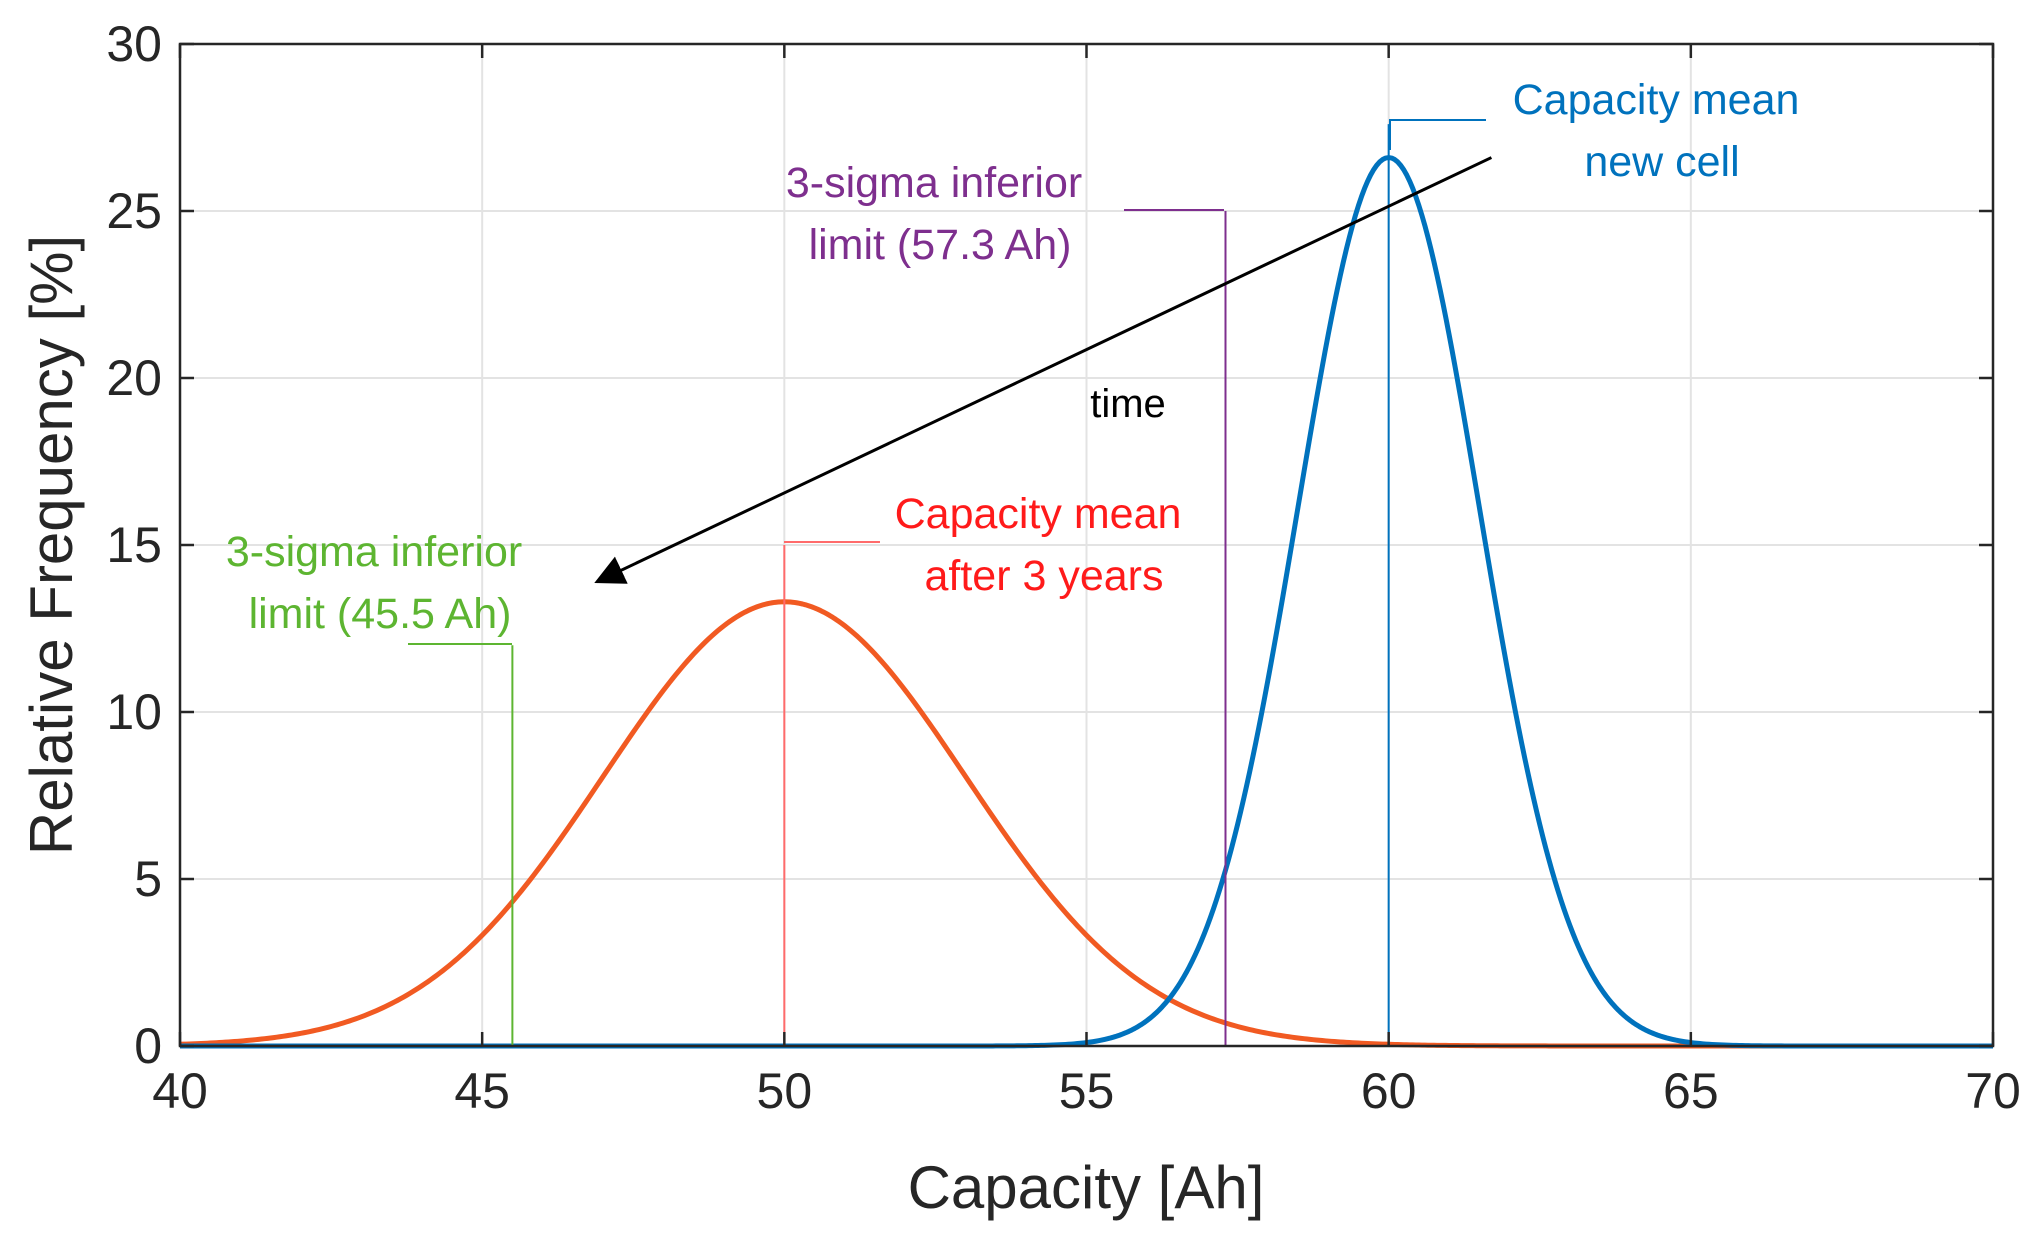 This screenshot has width=2044, height=1244. I want to click on x-axis-label: Capacity [Ah], so click(1086, 1187).